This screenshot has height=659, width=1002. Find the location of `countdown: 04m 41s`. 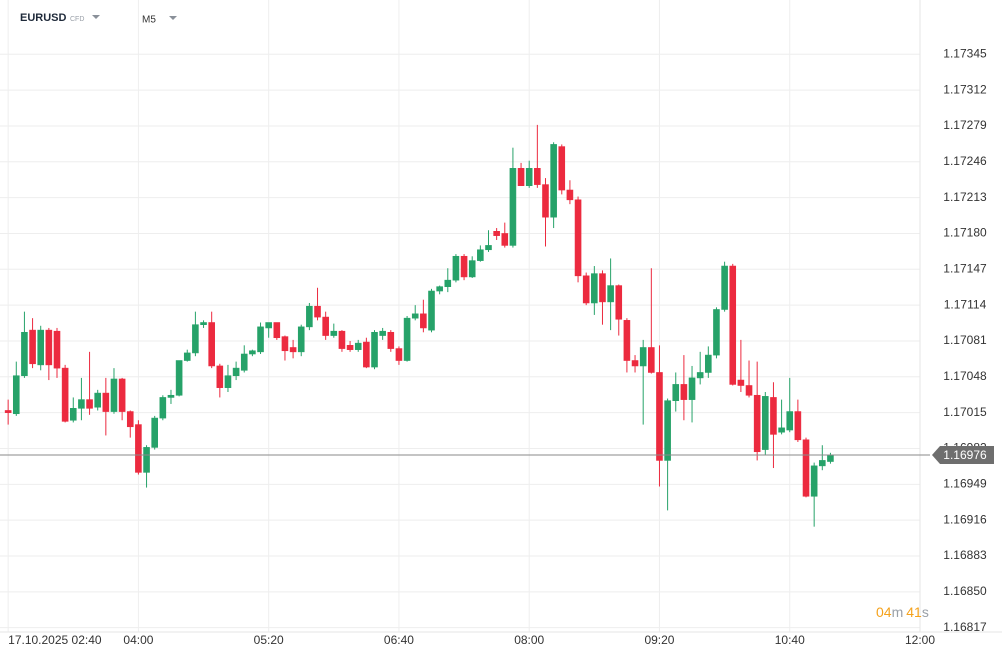

countdown: 04m 41s is located at coordinates (902, 612).